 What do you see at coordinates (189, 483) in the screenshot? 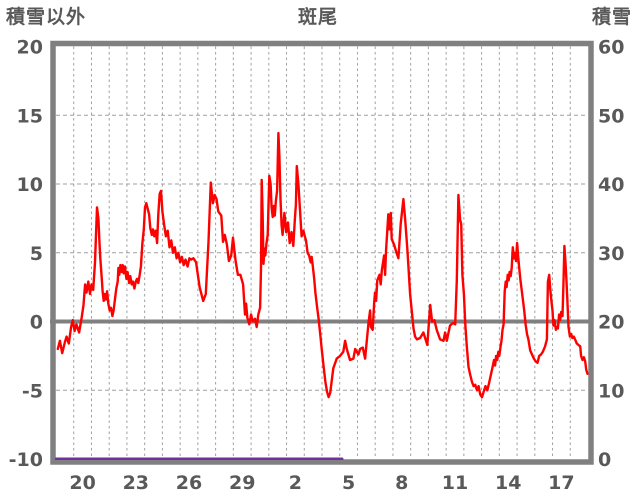
I see `svg-text: 26` at bounding box center [189, 483].